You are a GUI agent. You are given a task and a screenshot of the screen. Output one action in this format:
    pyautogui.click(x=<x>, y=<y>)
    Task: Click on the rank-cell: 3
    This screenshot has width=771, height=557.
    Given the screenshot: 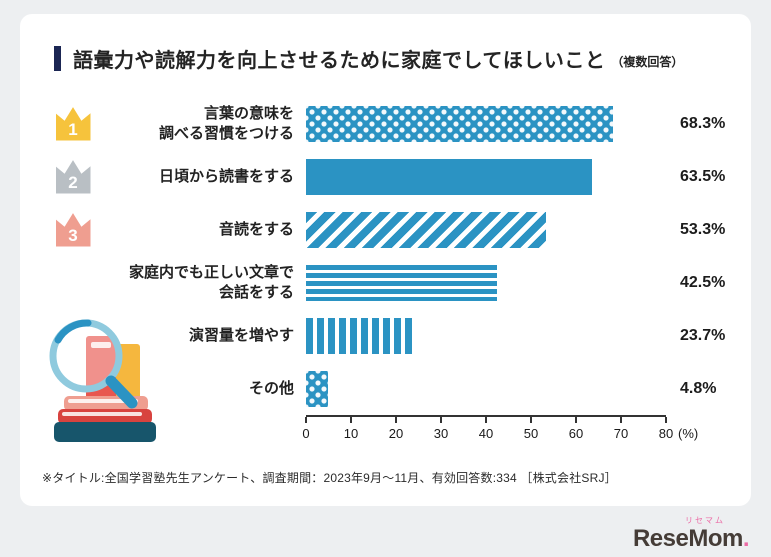 What is the action you would take?
    pyautogui.click(x=73, y=230)
    